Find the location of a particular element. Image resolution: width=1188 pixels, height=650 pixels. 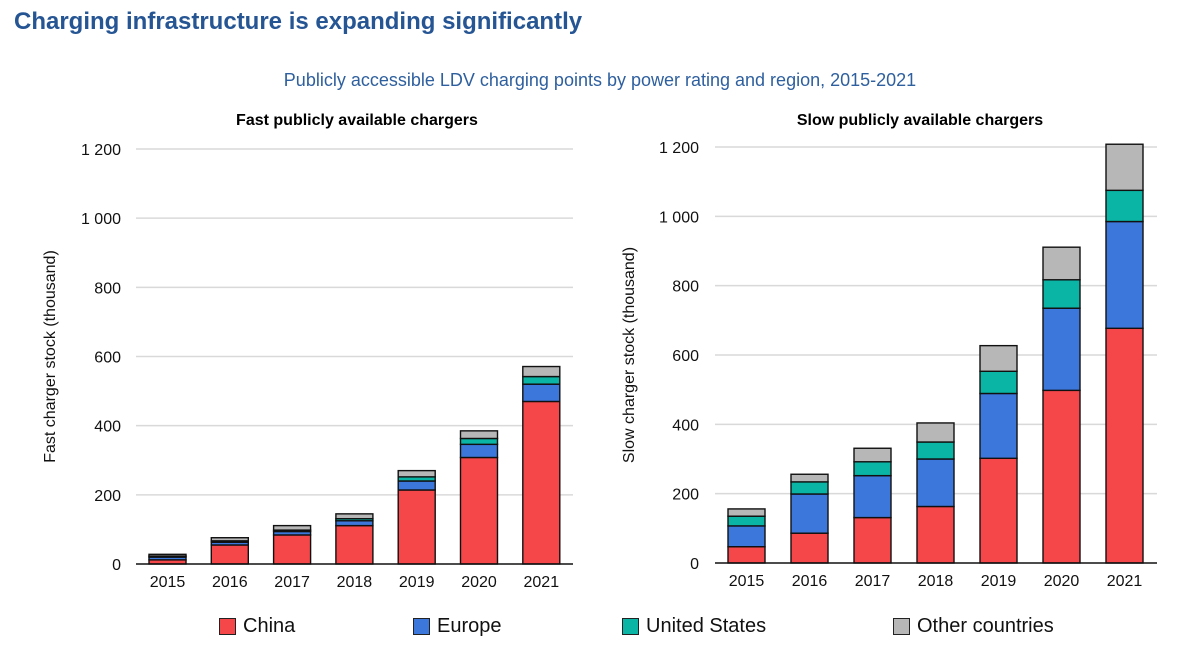

fast-x-tick-label: 2016 is located at coordinates (230, 582).